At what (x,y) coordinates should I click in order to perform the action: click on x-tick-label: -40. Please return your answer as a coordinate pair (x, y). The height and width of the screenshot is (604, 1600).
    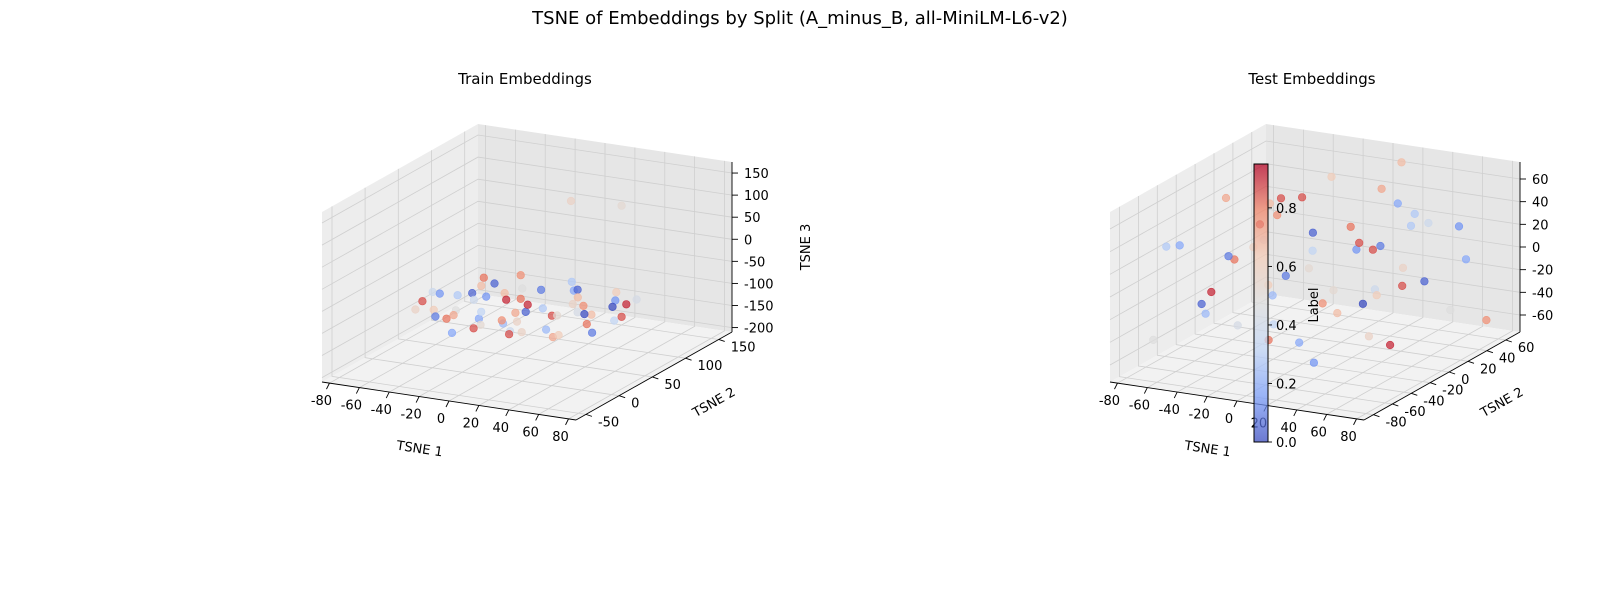
    Looking at the image, I should click on (1169, 410).